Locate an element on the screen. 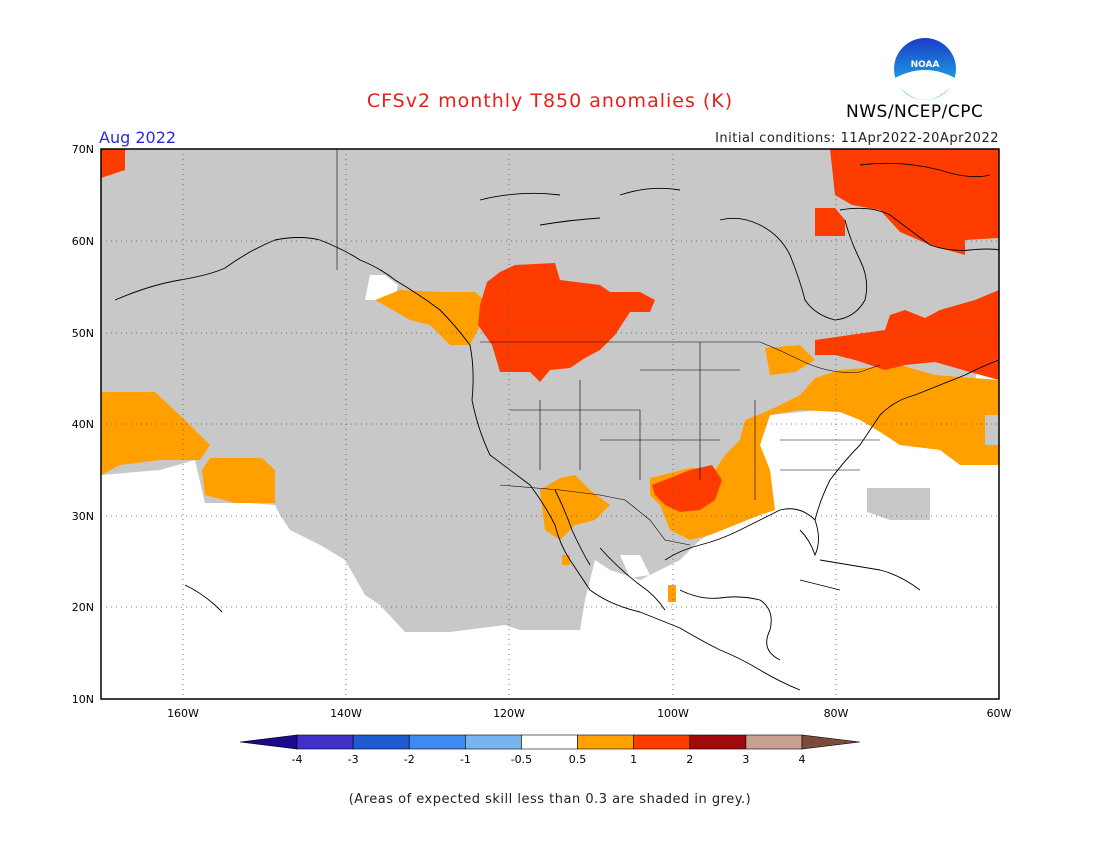 Image resolution: width=1100 pixels, height=850 pixels. lat-label: 40N is located at coordinates (83, 424).